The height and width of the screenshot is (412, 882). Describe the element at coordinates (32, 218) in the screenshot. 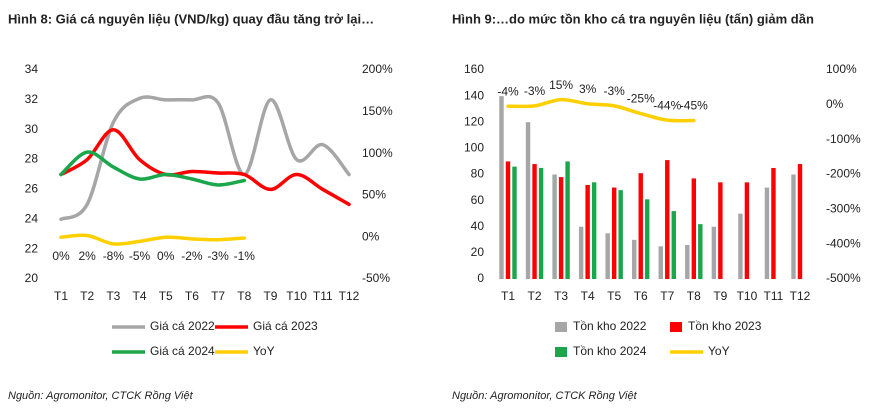

I see `y-tick-label: 24` at that location.